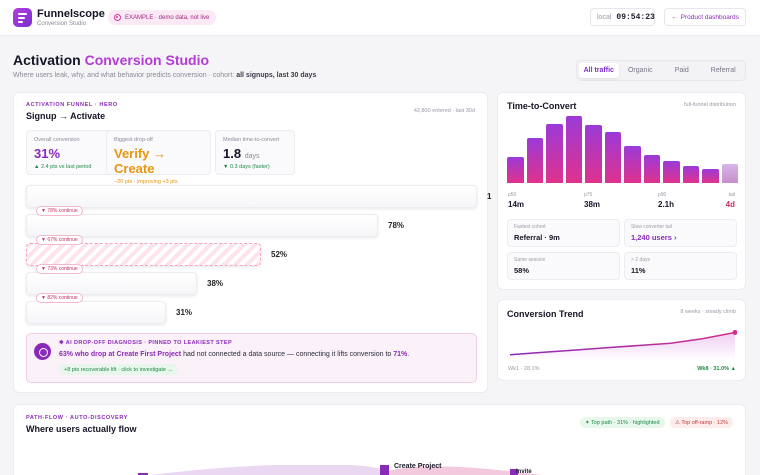 Image resolution: width=760 pixels, height=475 pixels. What do you see at coordinates (651, 227) in the screenshot?
I see `ttc-stat-label: Slow converter tail` at bounding box center [651, 227].